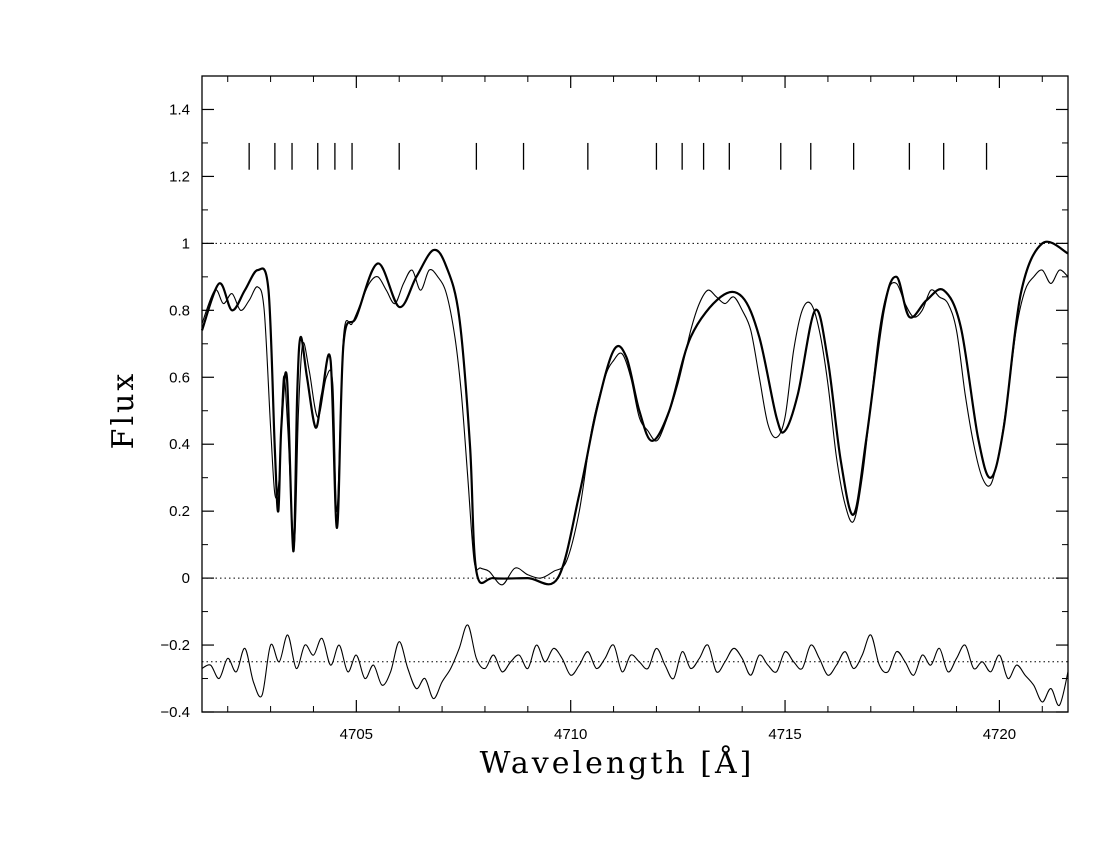  Describe the element at coordinates (179, 176) in the screenshot. I see `y-tick-label: 1.2` at that location.